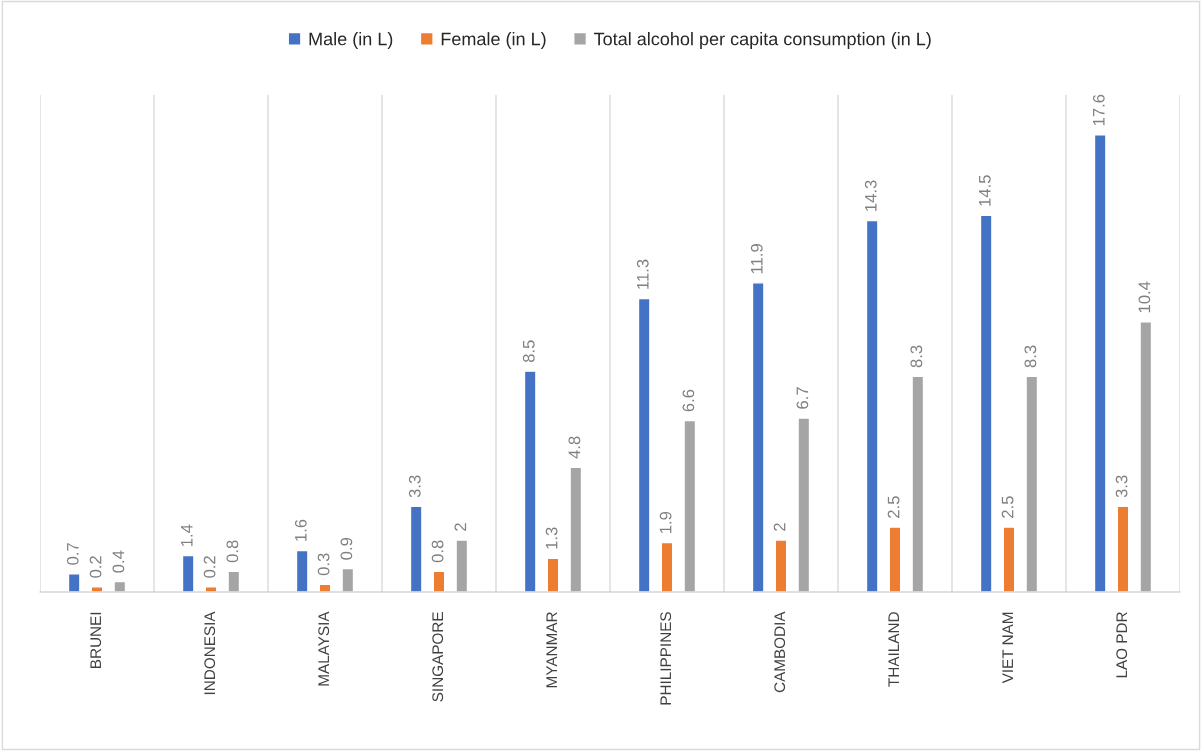  Describe the element at coordinates (574, 447) in the screenshot. I see `data-label: 4.8` at that location.